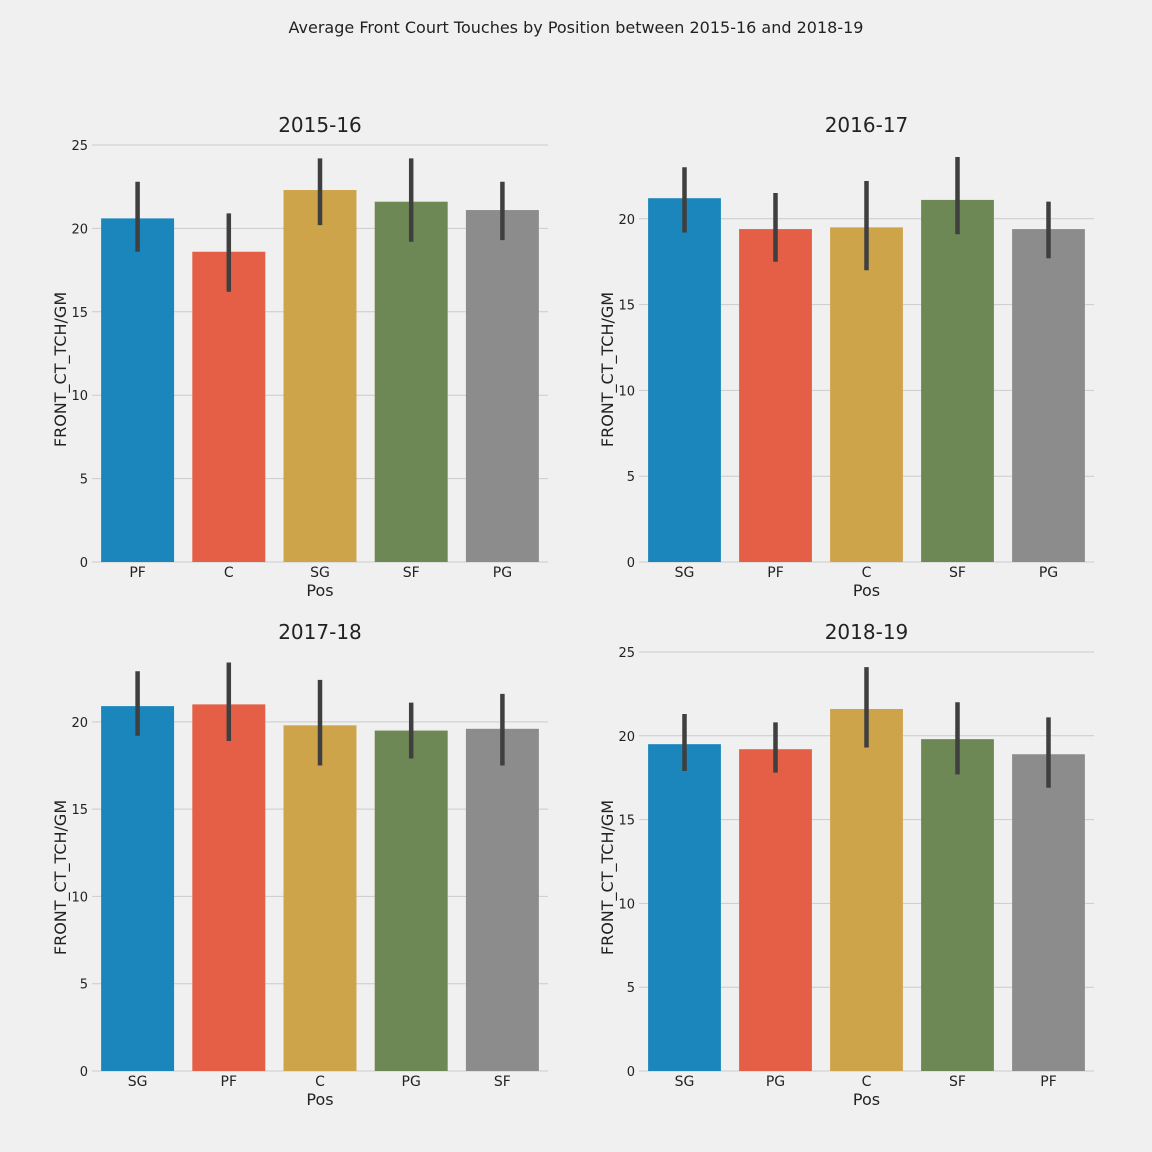 The image size is (1152, 1152). I want to click on subplot-title: 2018-19, so click(867, 632).